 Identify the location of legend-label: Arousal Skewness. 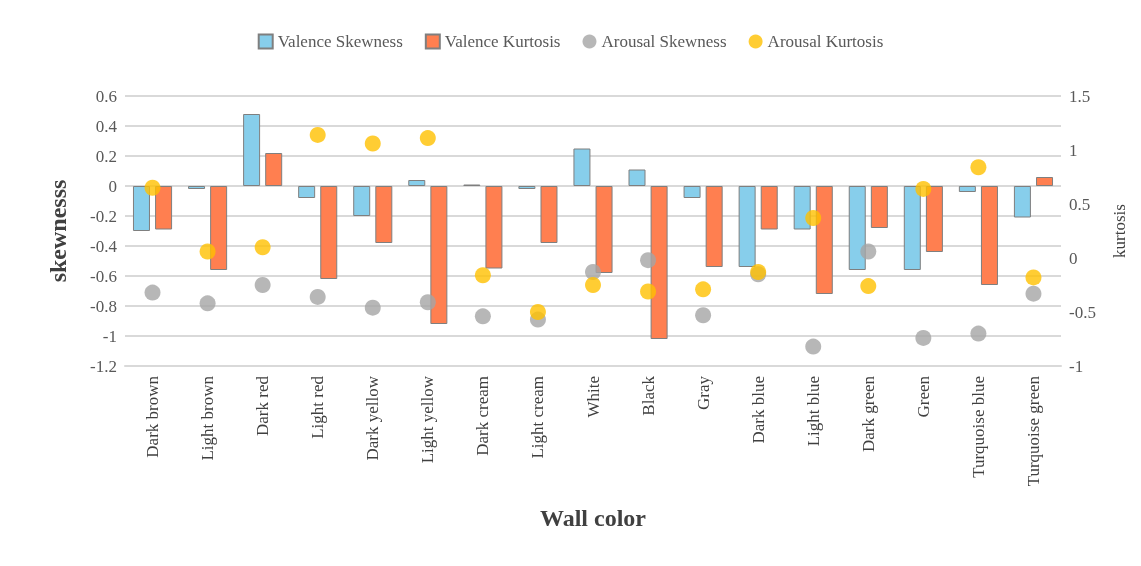
(664, 41).